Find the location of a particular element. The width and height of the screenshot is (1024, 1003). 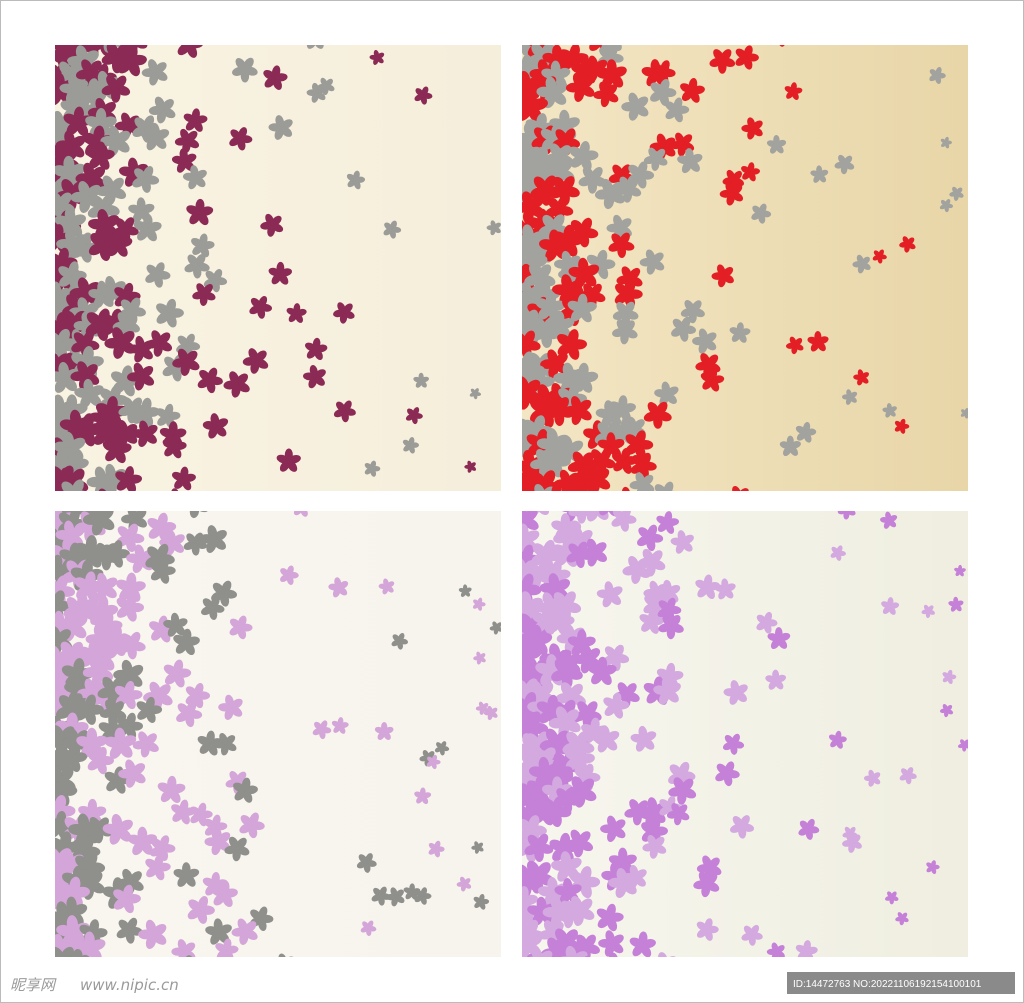

id-box is located at coordinates (901, 983).